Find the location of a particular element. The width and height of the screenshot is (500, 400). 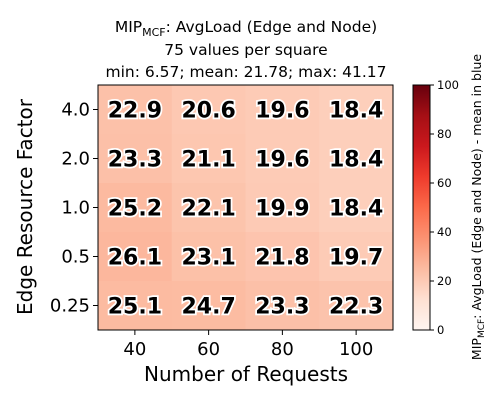

x-axis-ticks: 40 60 80 100 is located at coordinates (248, 345).